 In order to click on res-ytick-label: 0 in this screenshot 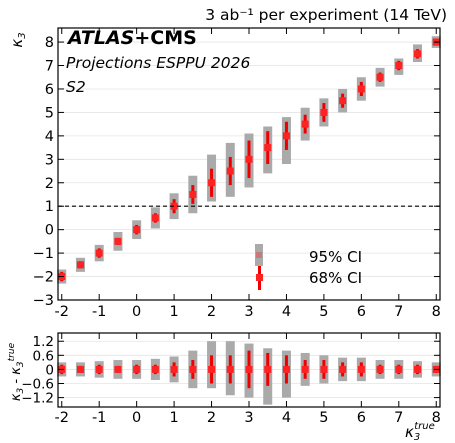, I will do `click(49, 370)`.